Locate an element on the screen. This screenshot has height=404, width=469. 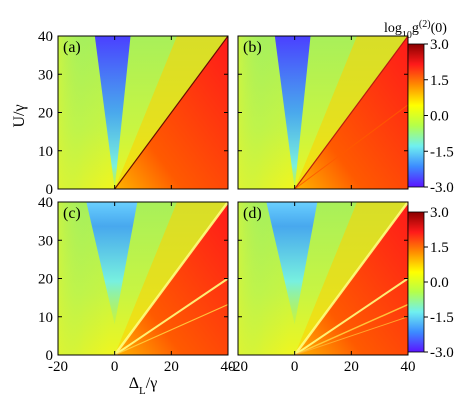
colorbar-1: 3.0 1.5 0.0 -1.5 -3.0 is located at coordinates (430, 116).